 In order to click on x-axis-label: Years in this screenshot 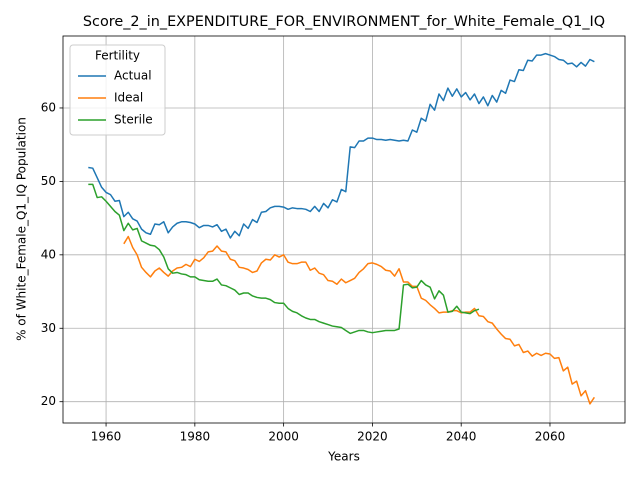, I will do `click(343, 457)`.